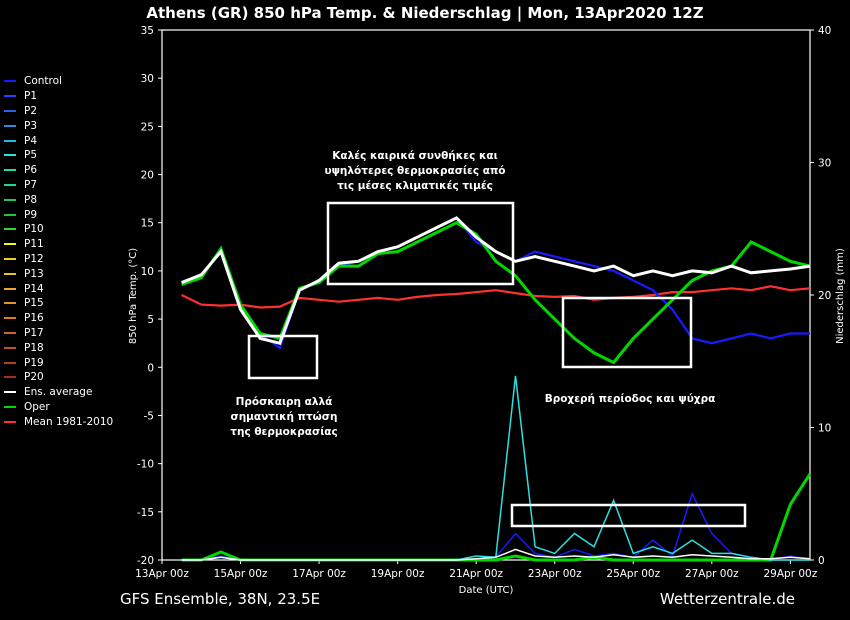 Image resolution: width=850 pixels, height=620 pixels. What do you see at coordinates (68, 244) in the screenshot?
I see `legend-item: P11` at bounding box center [68, 244].